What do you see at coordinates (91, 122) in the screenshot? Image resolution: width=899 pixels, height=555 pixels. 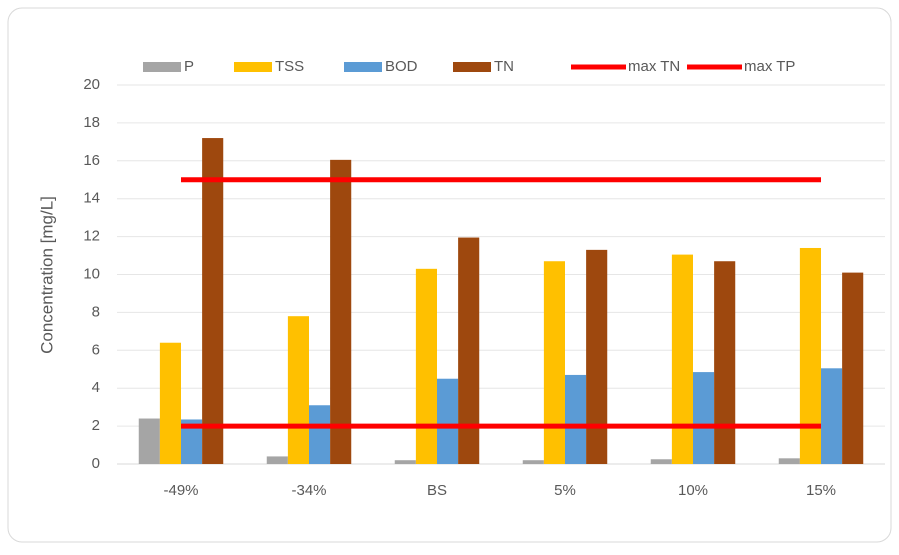 I see `y-tick-label: 18` at bounding box center [91, 122].